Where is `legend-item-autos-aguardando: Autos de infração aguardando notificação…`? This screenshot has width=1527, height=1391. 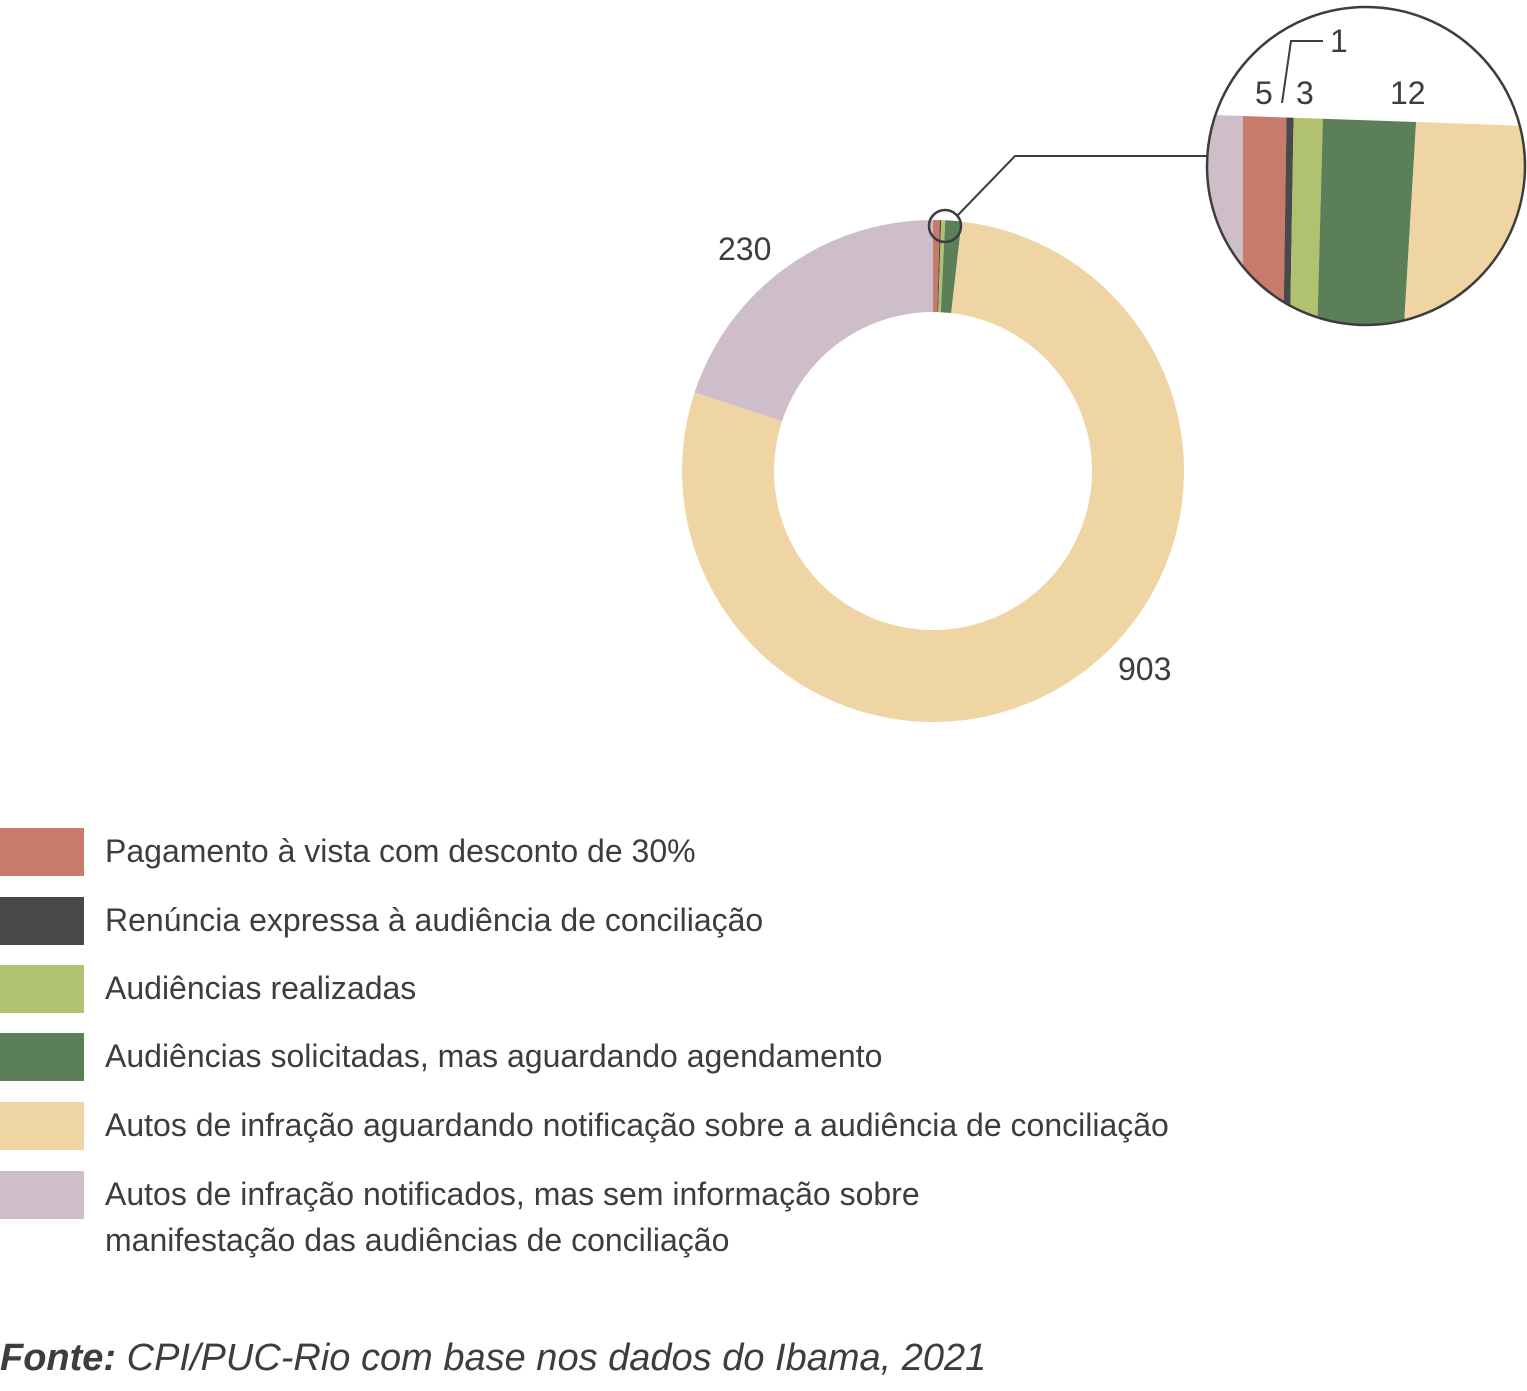
legend-item-autos-aguardando: Autos de infração aguardando notificação… is located at coordinates (677, 1126).